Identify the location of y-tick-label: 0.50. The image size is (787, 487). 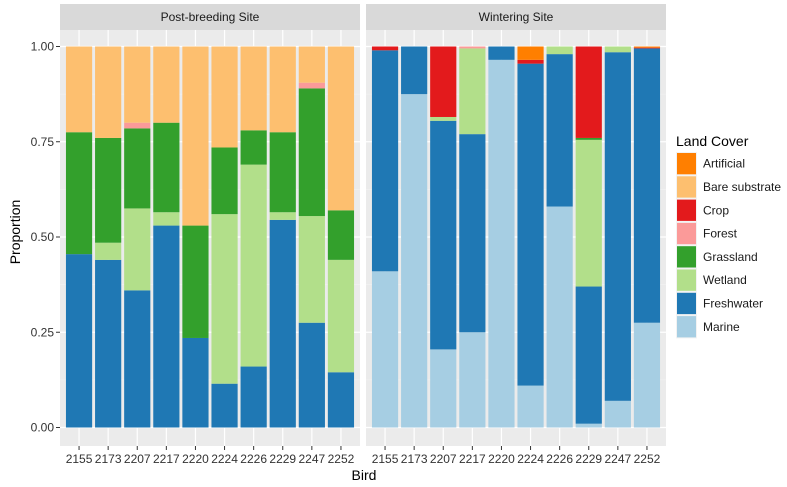
(43, 237).